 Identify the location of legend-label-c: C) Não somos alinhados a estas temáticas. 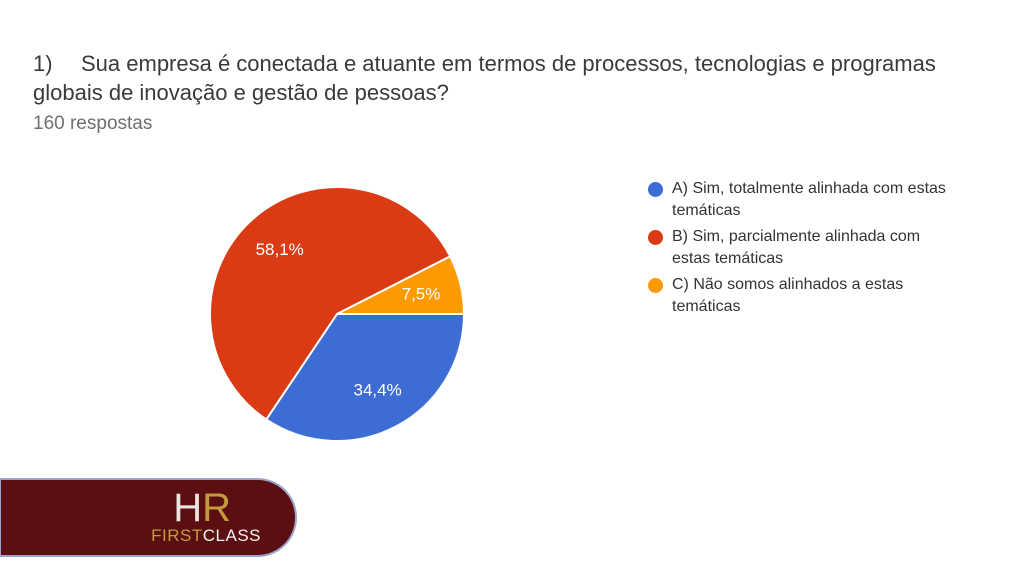
(788, 295).